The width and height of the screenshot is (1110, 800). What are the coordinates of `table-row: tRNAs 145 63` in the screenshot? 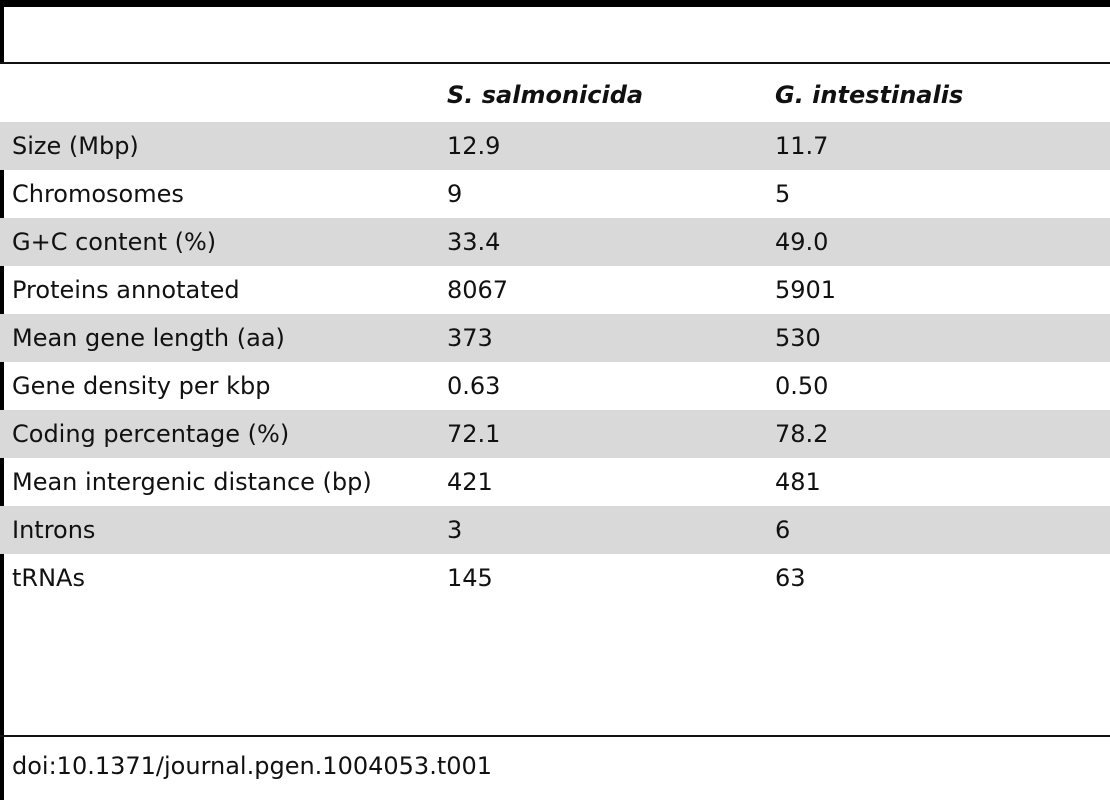 It's located at (555, 578).